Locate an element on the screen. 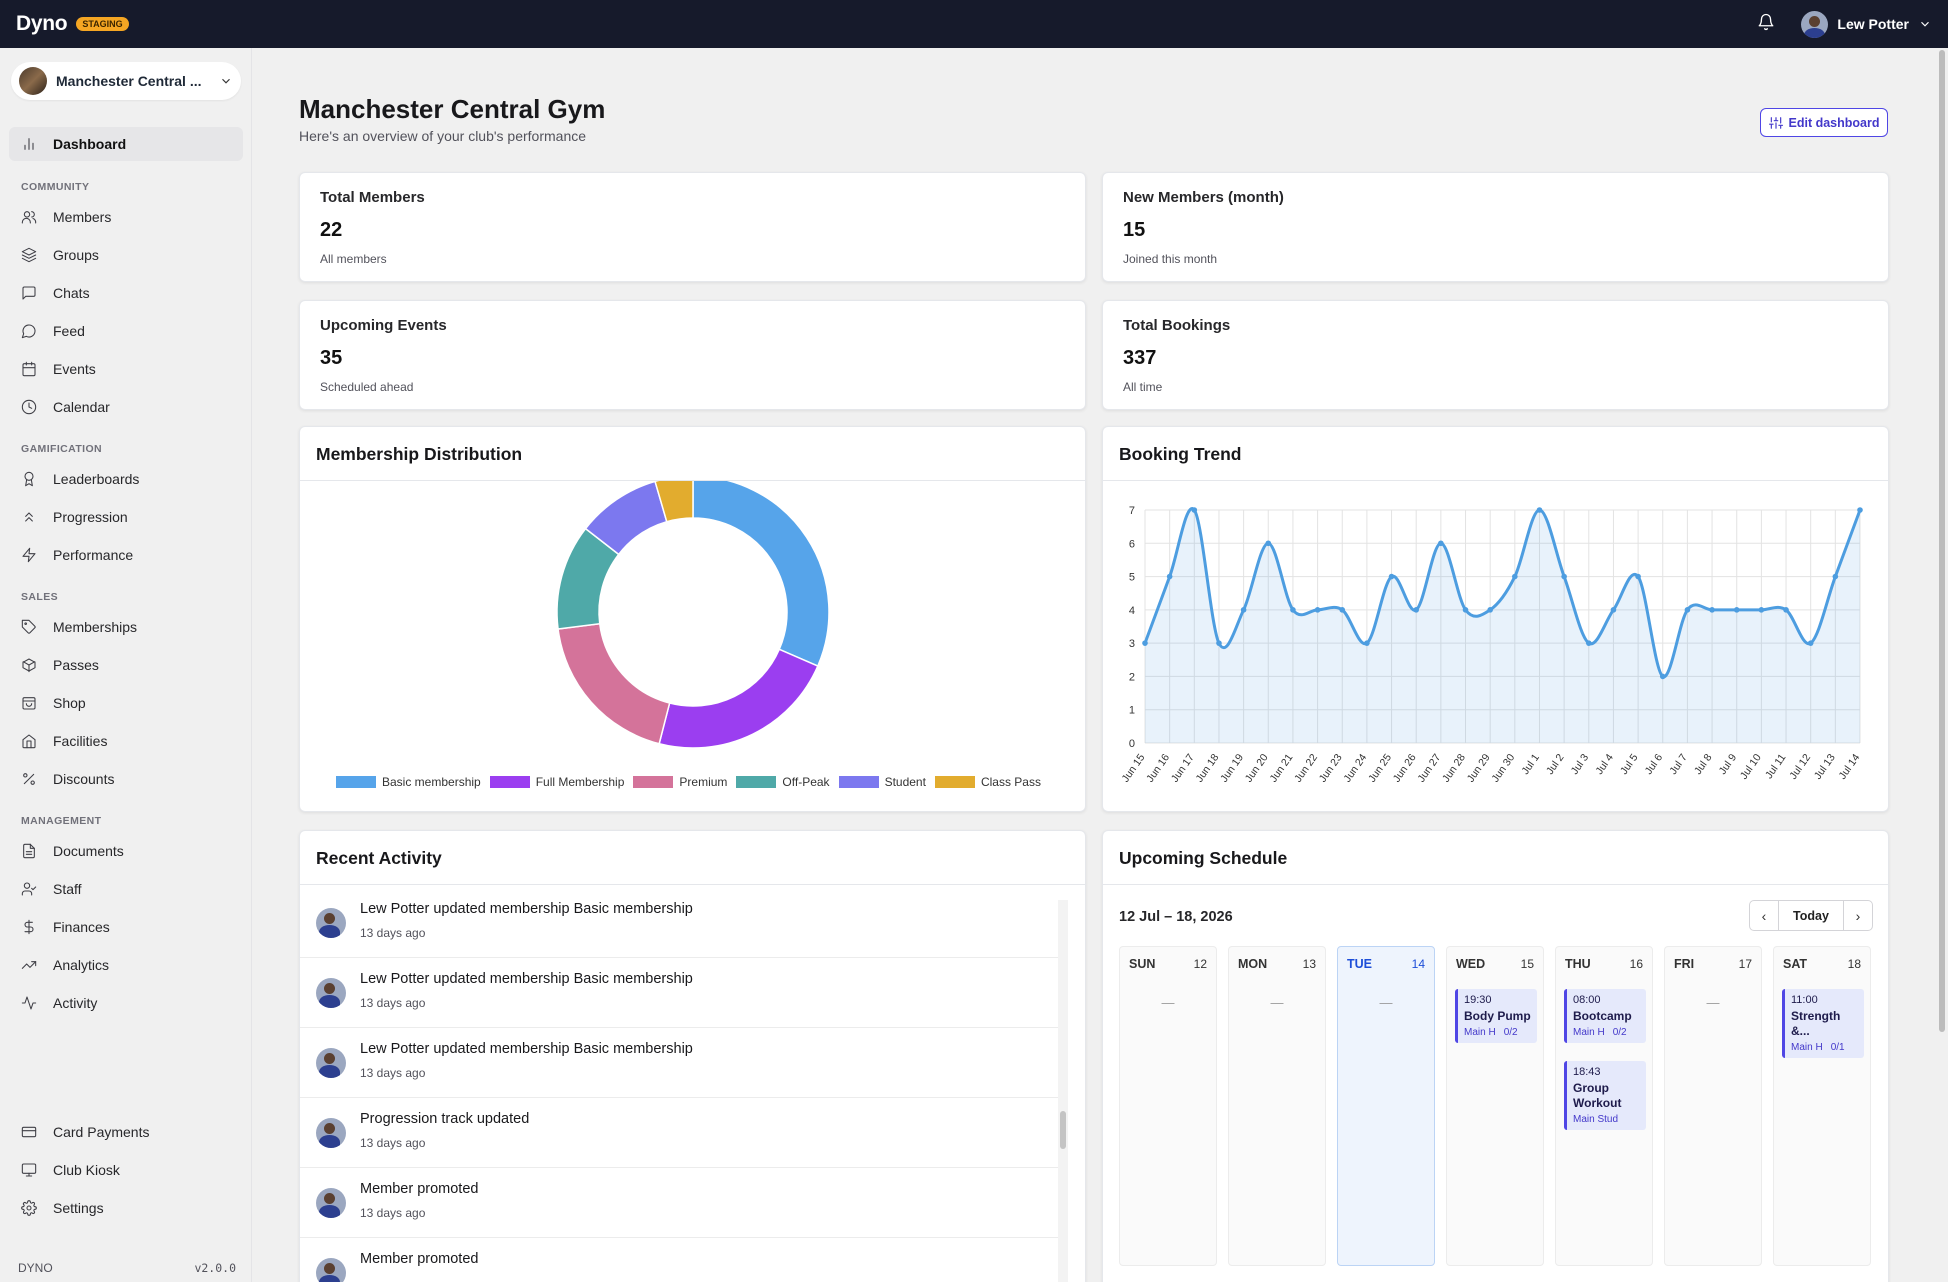  legend-item: Off-Peak is located at coordinates (783, 782).